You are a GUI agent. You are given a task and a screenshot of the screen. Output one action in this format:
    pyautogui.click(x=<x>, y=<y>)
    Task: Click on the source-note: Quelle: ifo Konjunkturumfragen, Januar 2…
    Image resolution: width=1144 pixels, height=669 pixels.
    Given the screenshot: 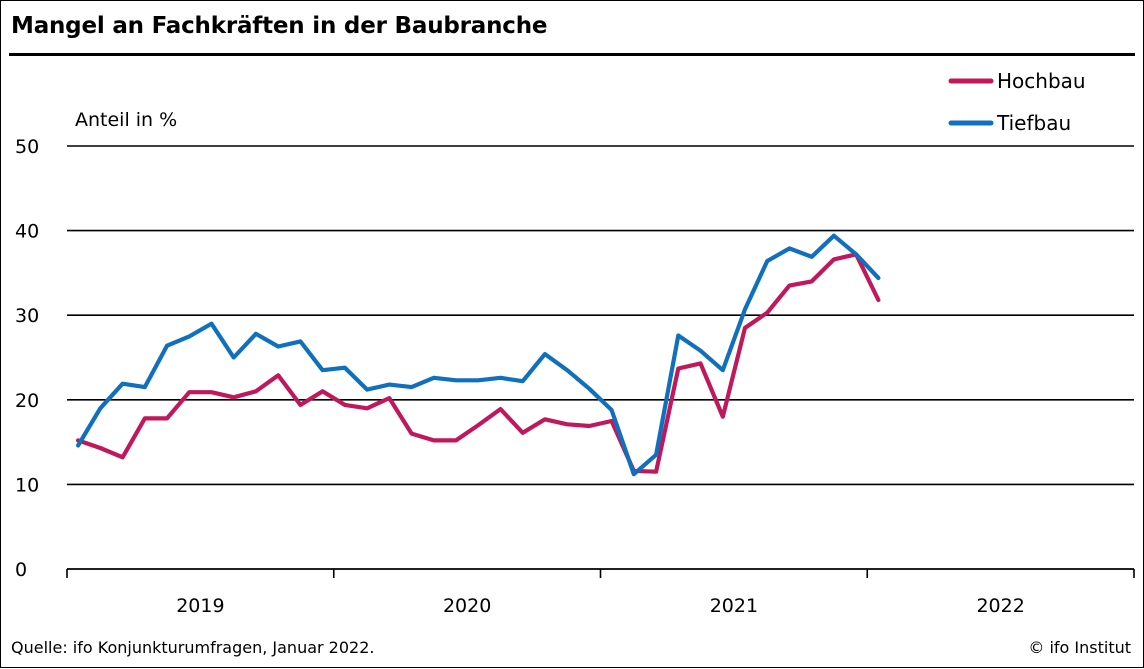 What is the action you would take?
    pyautogui.click(x=193, y=647)
    